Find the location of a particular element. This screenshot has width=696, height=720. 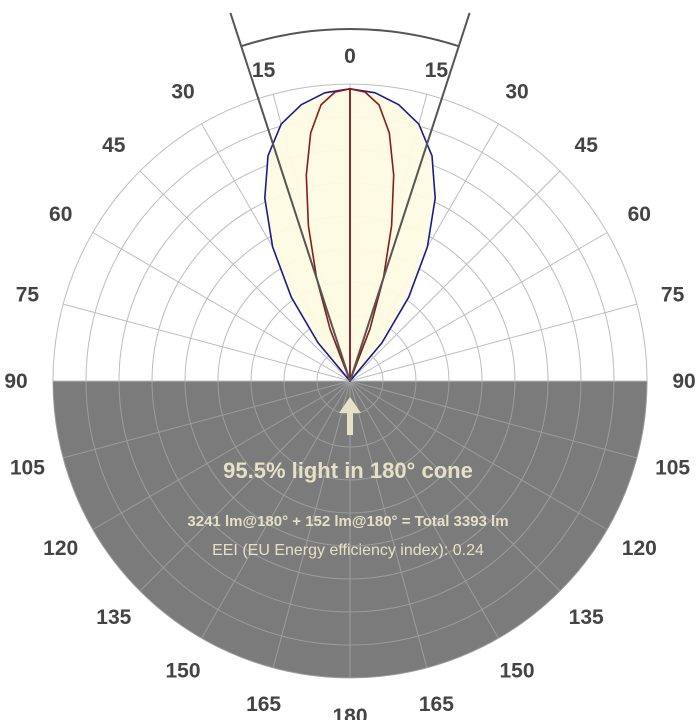

arrow-shaft is located at coordinates (350, 423).